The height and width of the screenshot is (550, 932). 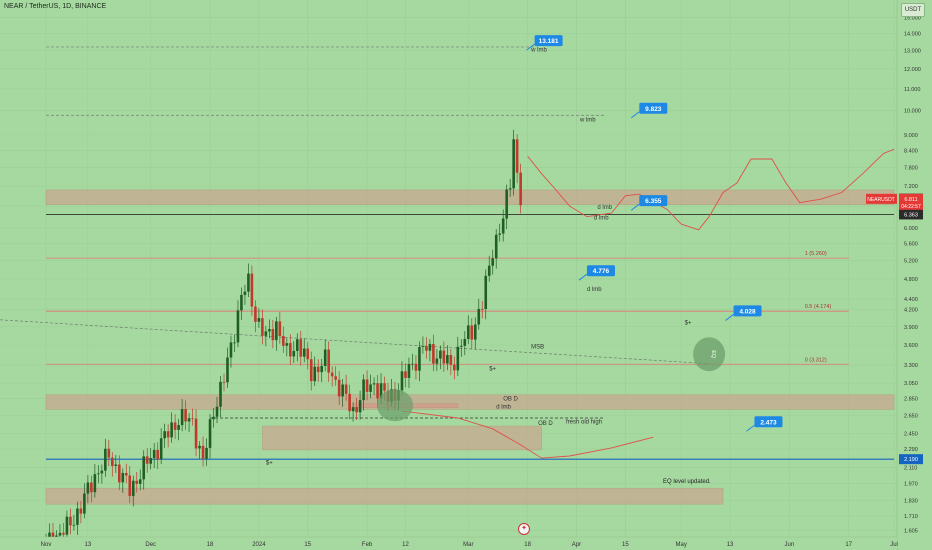 I want to click on annotation-label: d lmb, so click(x=604, y=208).